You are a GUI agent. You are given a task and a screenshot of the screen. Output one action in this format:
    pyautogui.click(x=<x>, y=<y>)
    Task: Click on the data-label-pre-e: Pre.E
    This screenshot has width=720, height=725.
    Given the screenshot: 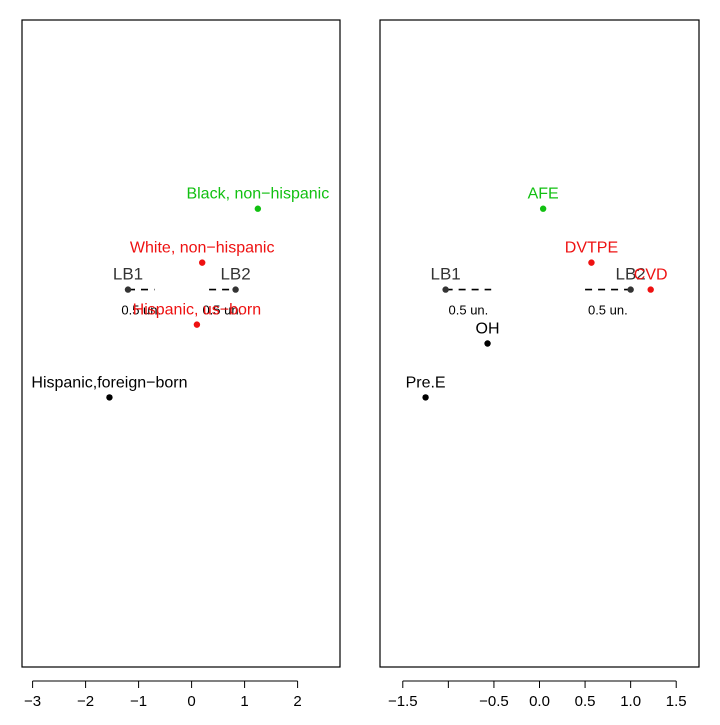 What is the action you would take?
    pyautogui.click(x=426, y=382)
    